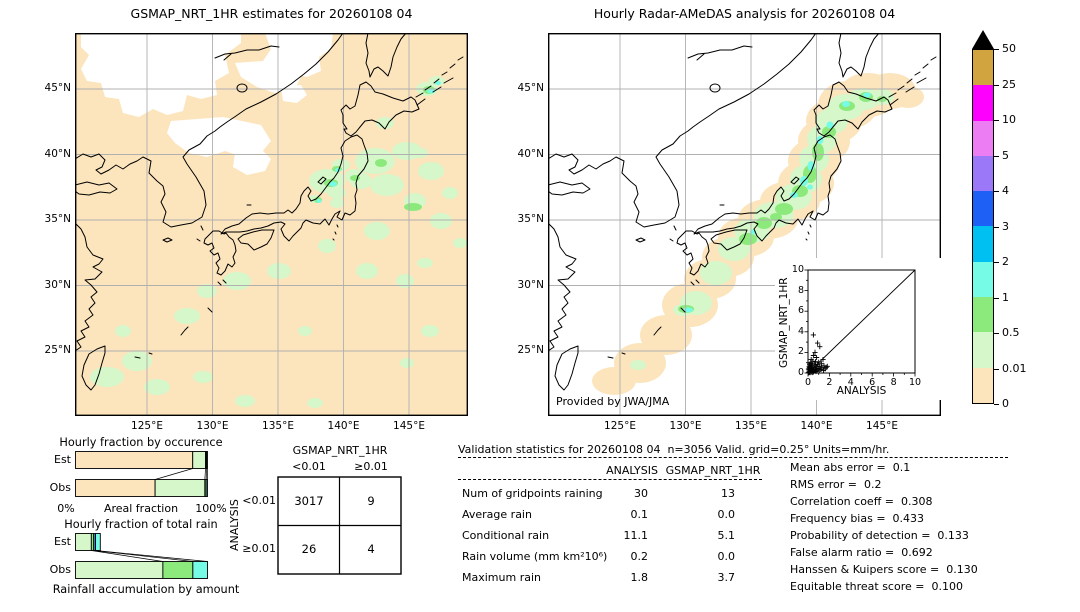  Describe the element at coordinates (146, 589) in the screenshot. I see `total-rain-caption: Rainfall accumulation by amount` at that location.